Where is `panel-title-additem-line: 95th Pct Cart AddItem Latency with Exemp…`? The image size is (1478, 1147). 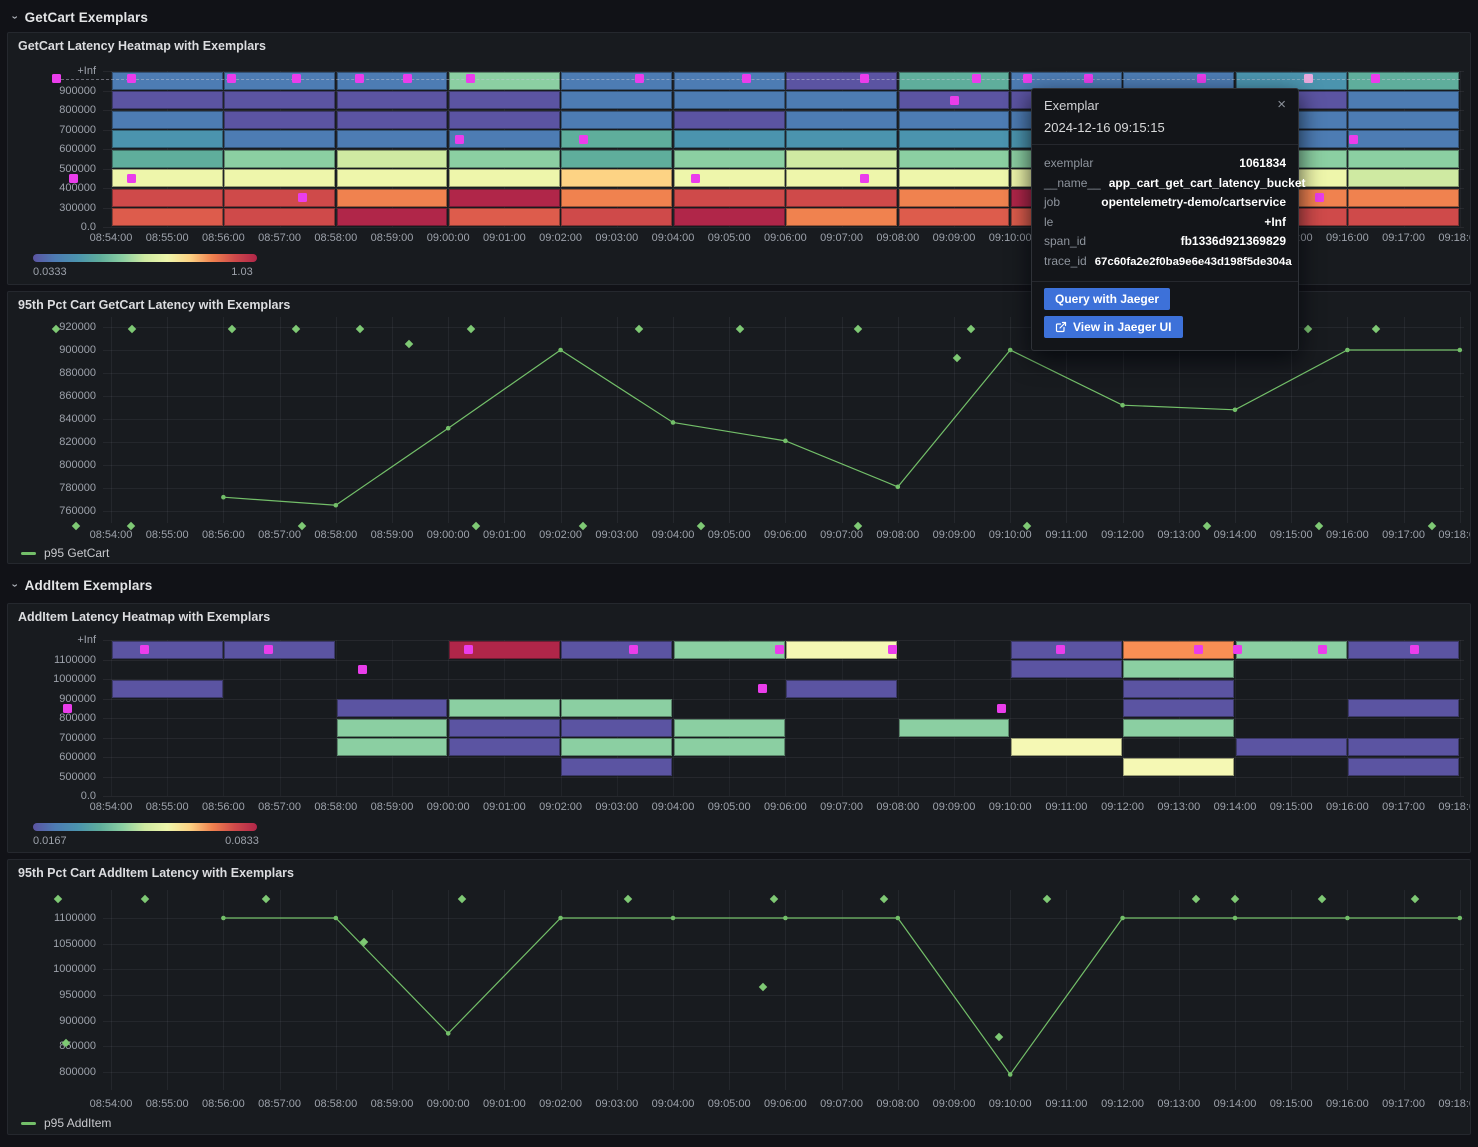 panel-title-additem-line: 95th Pct Cart AddItem Latency with Exemp… is located at coordinates (156, 873).